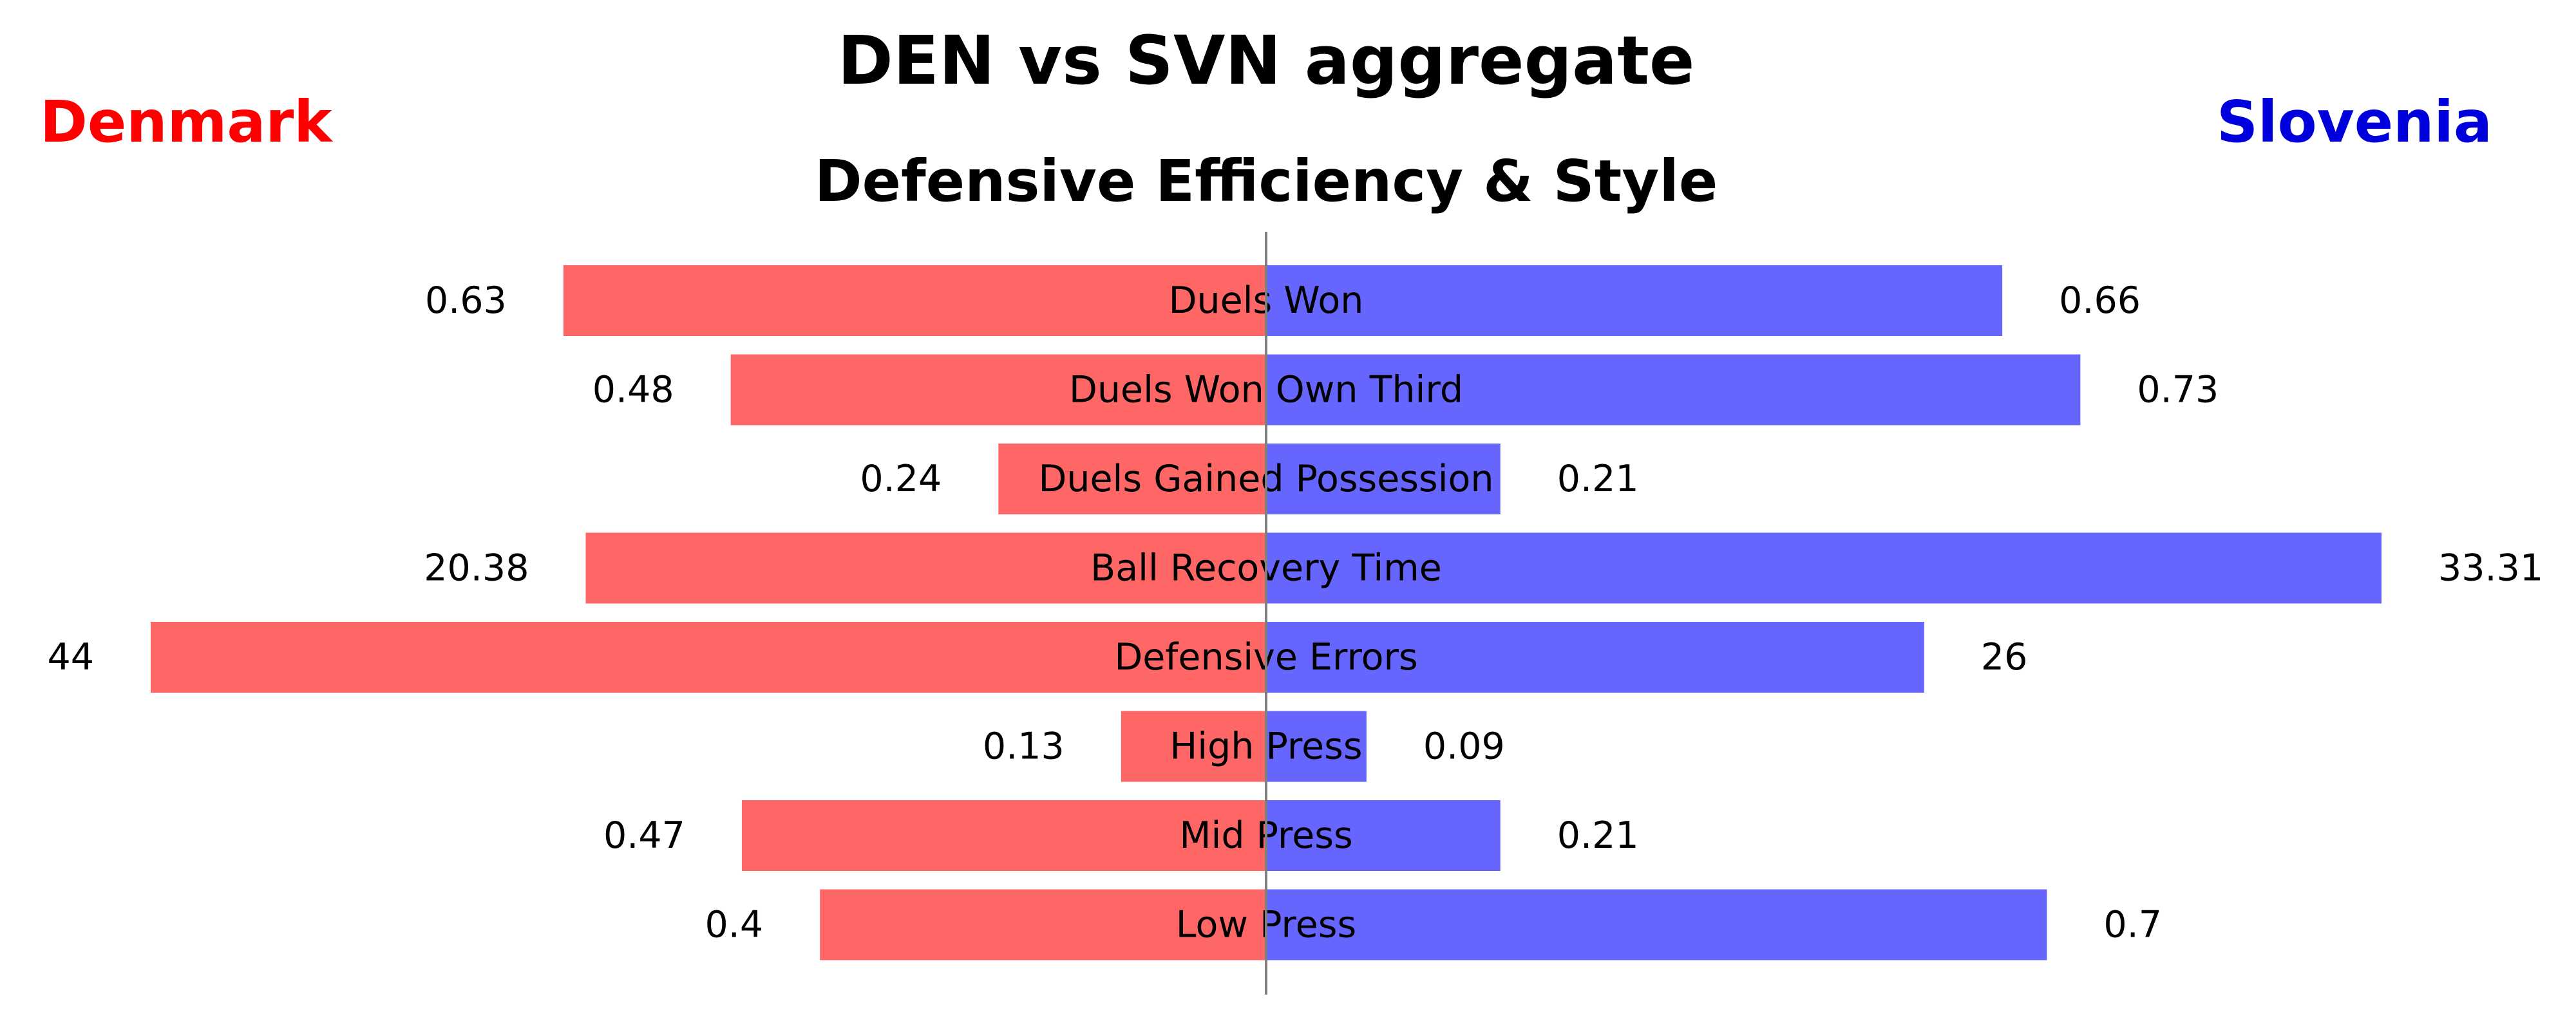 The width and height of the screenshot is (2576, 1030). Describe the element at coordinates (1598, 835) in the screenshot. I see `value-label-slovenia-6: 0.21` at that location.